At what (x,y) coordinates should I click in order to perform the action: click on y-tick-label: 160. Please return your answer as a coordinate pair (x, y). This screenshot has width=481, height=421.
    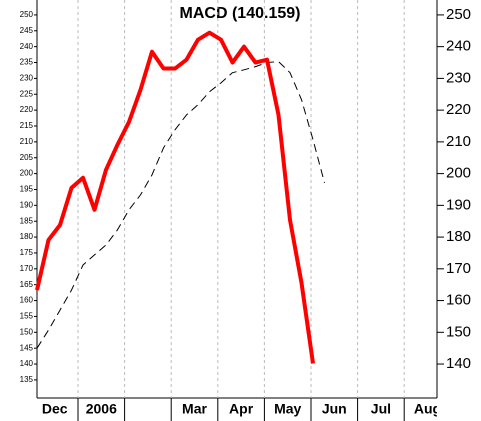
    Looking at the image, I should click on (27, 300).